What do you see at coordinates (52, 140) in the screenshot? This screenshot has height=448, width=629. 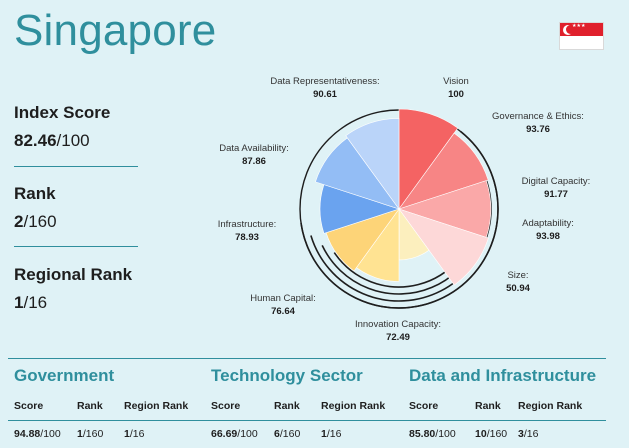 I see `index-score-value: 82.46/100` at bounding box center [52, 140].